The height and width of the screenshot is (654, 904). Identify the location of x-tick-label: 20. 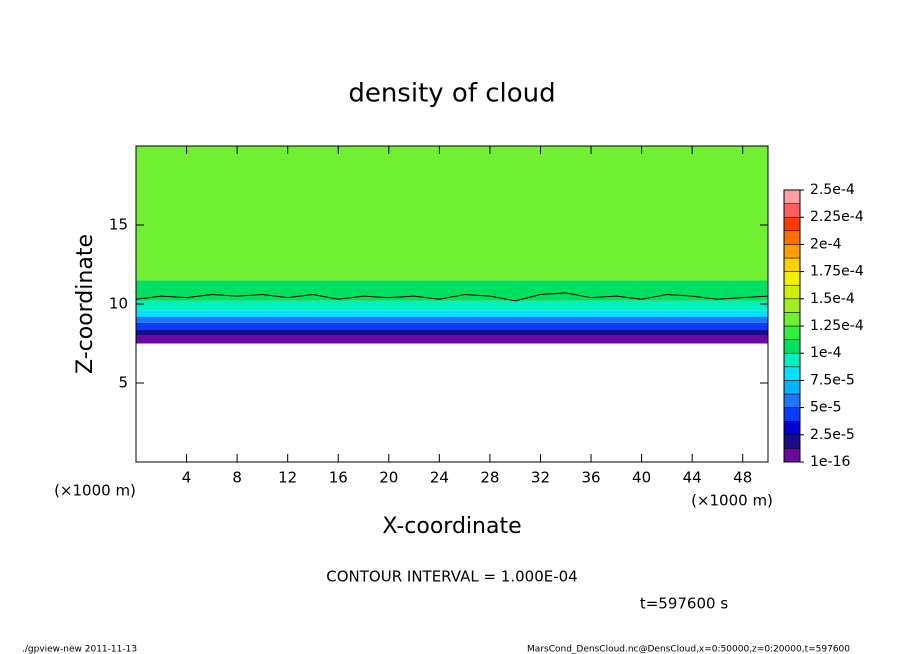
(388, 478).